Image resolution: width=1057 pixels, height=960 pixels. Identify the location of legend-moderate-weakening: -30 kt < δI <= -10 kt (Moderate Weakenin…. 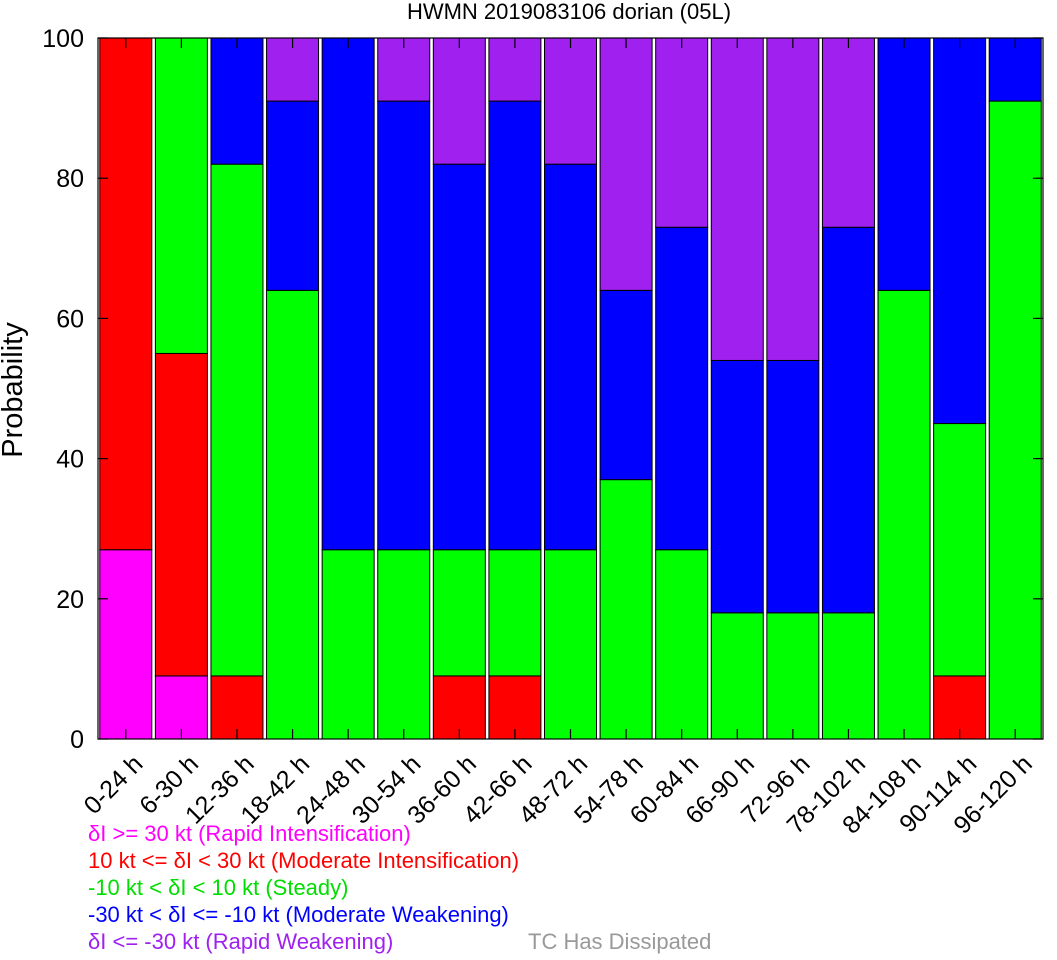
(298, 914).